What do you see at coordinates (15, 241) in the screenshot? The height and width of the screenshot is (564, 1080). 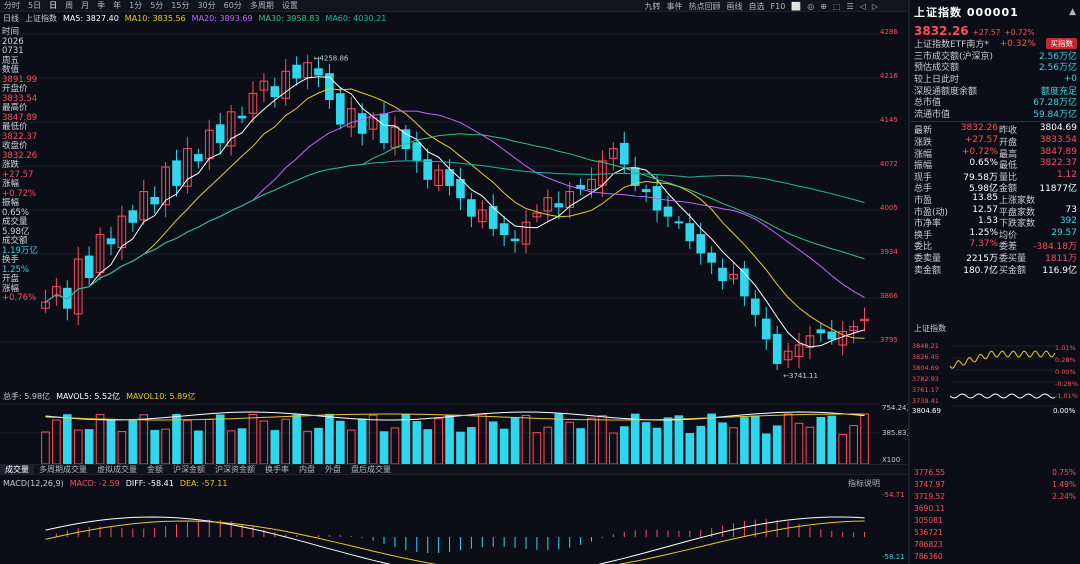 I see `info-label: 成交额` at bounding box center [15, 241].